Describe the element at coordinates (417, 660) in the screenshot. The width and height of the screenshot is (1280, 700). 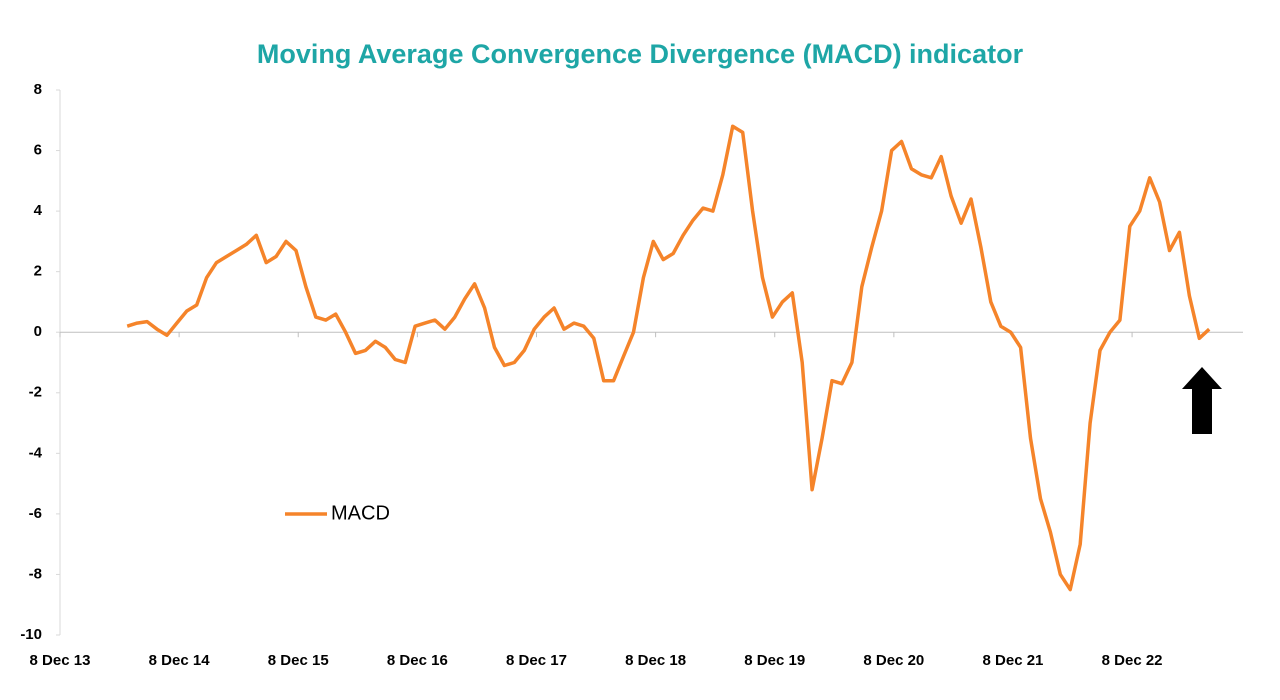
I see `x-tick-label: 8 Dec 16` at that location.